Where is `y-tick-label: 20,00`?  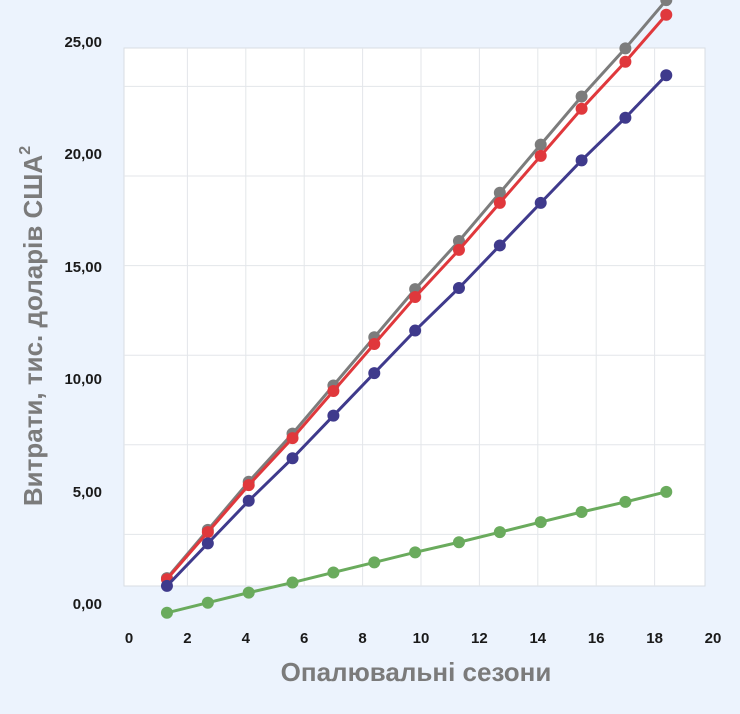 y-tick-label: 20,00 is located at coordinates (83, 154).